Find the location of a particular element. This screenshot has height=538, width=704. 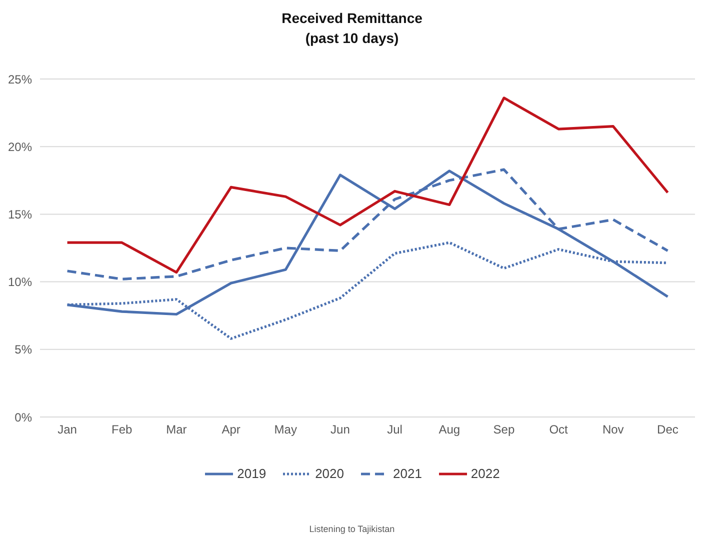

y-tick-label: 15% is located at coordinates (20, 214).